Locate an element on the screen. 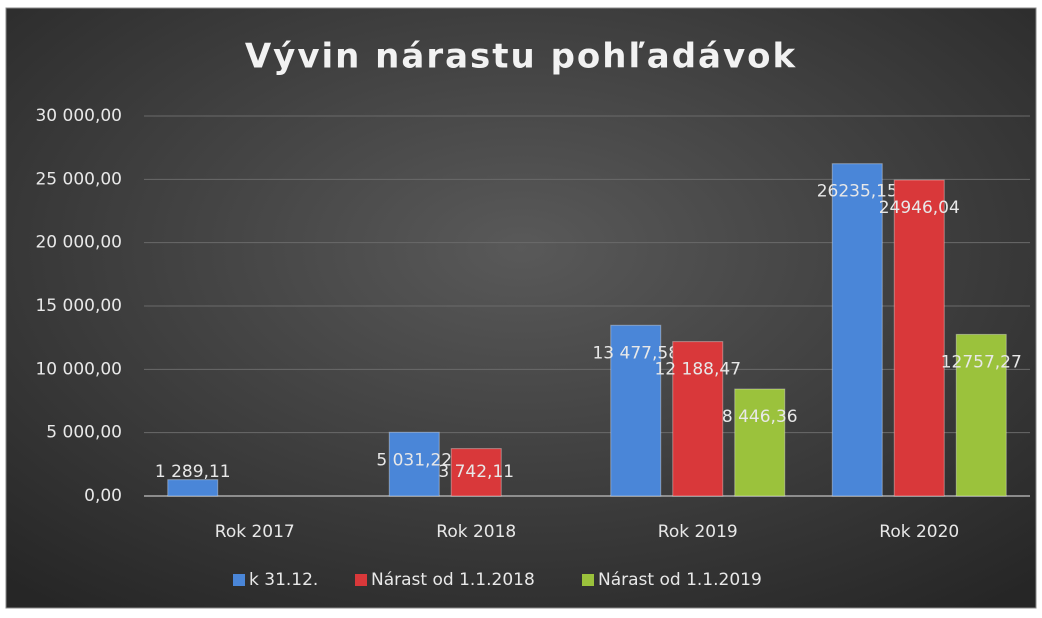 This screenshot has height=618, width=1042. data-label: 12757,27 is located at coordinates (981, 362).